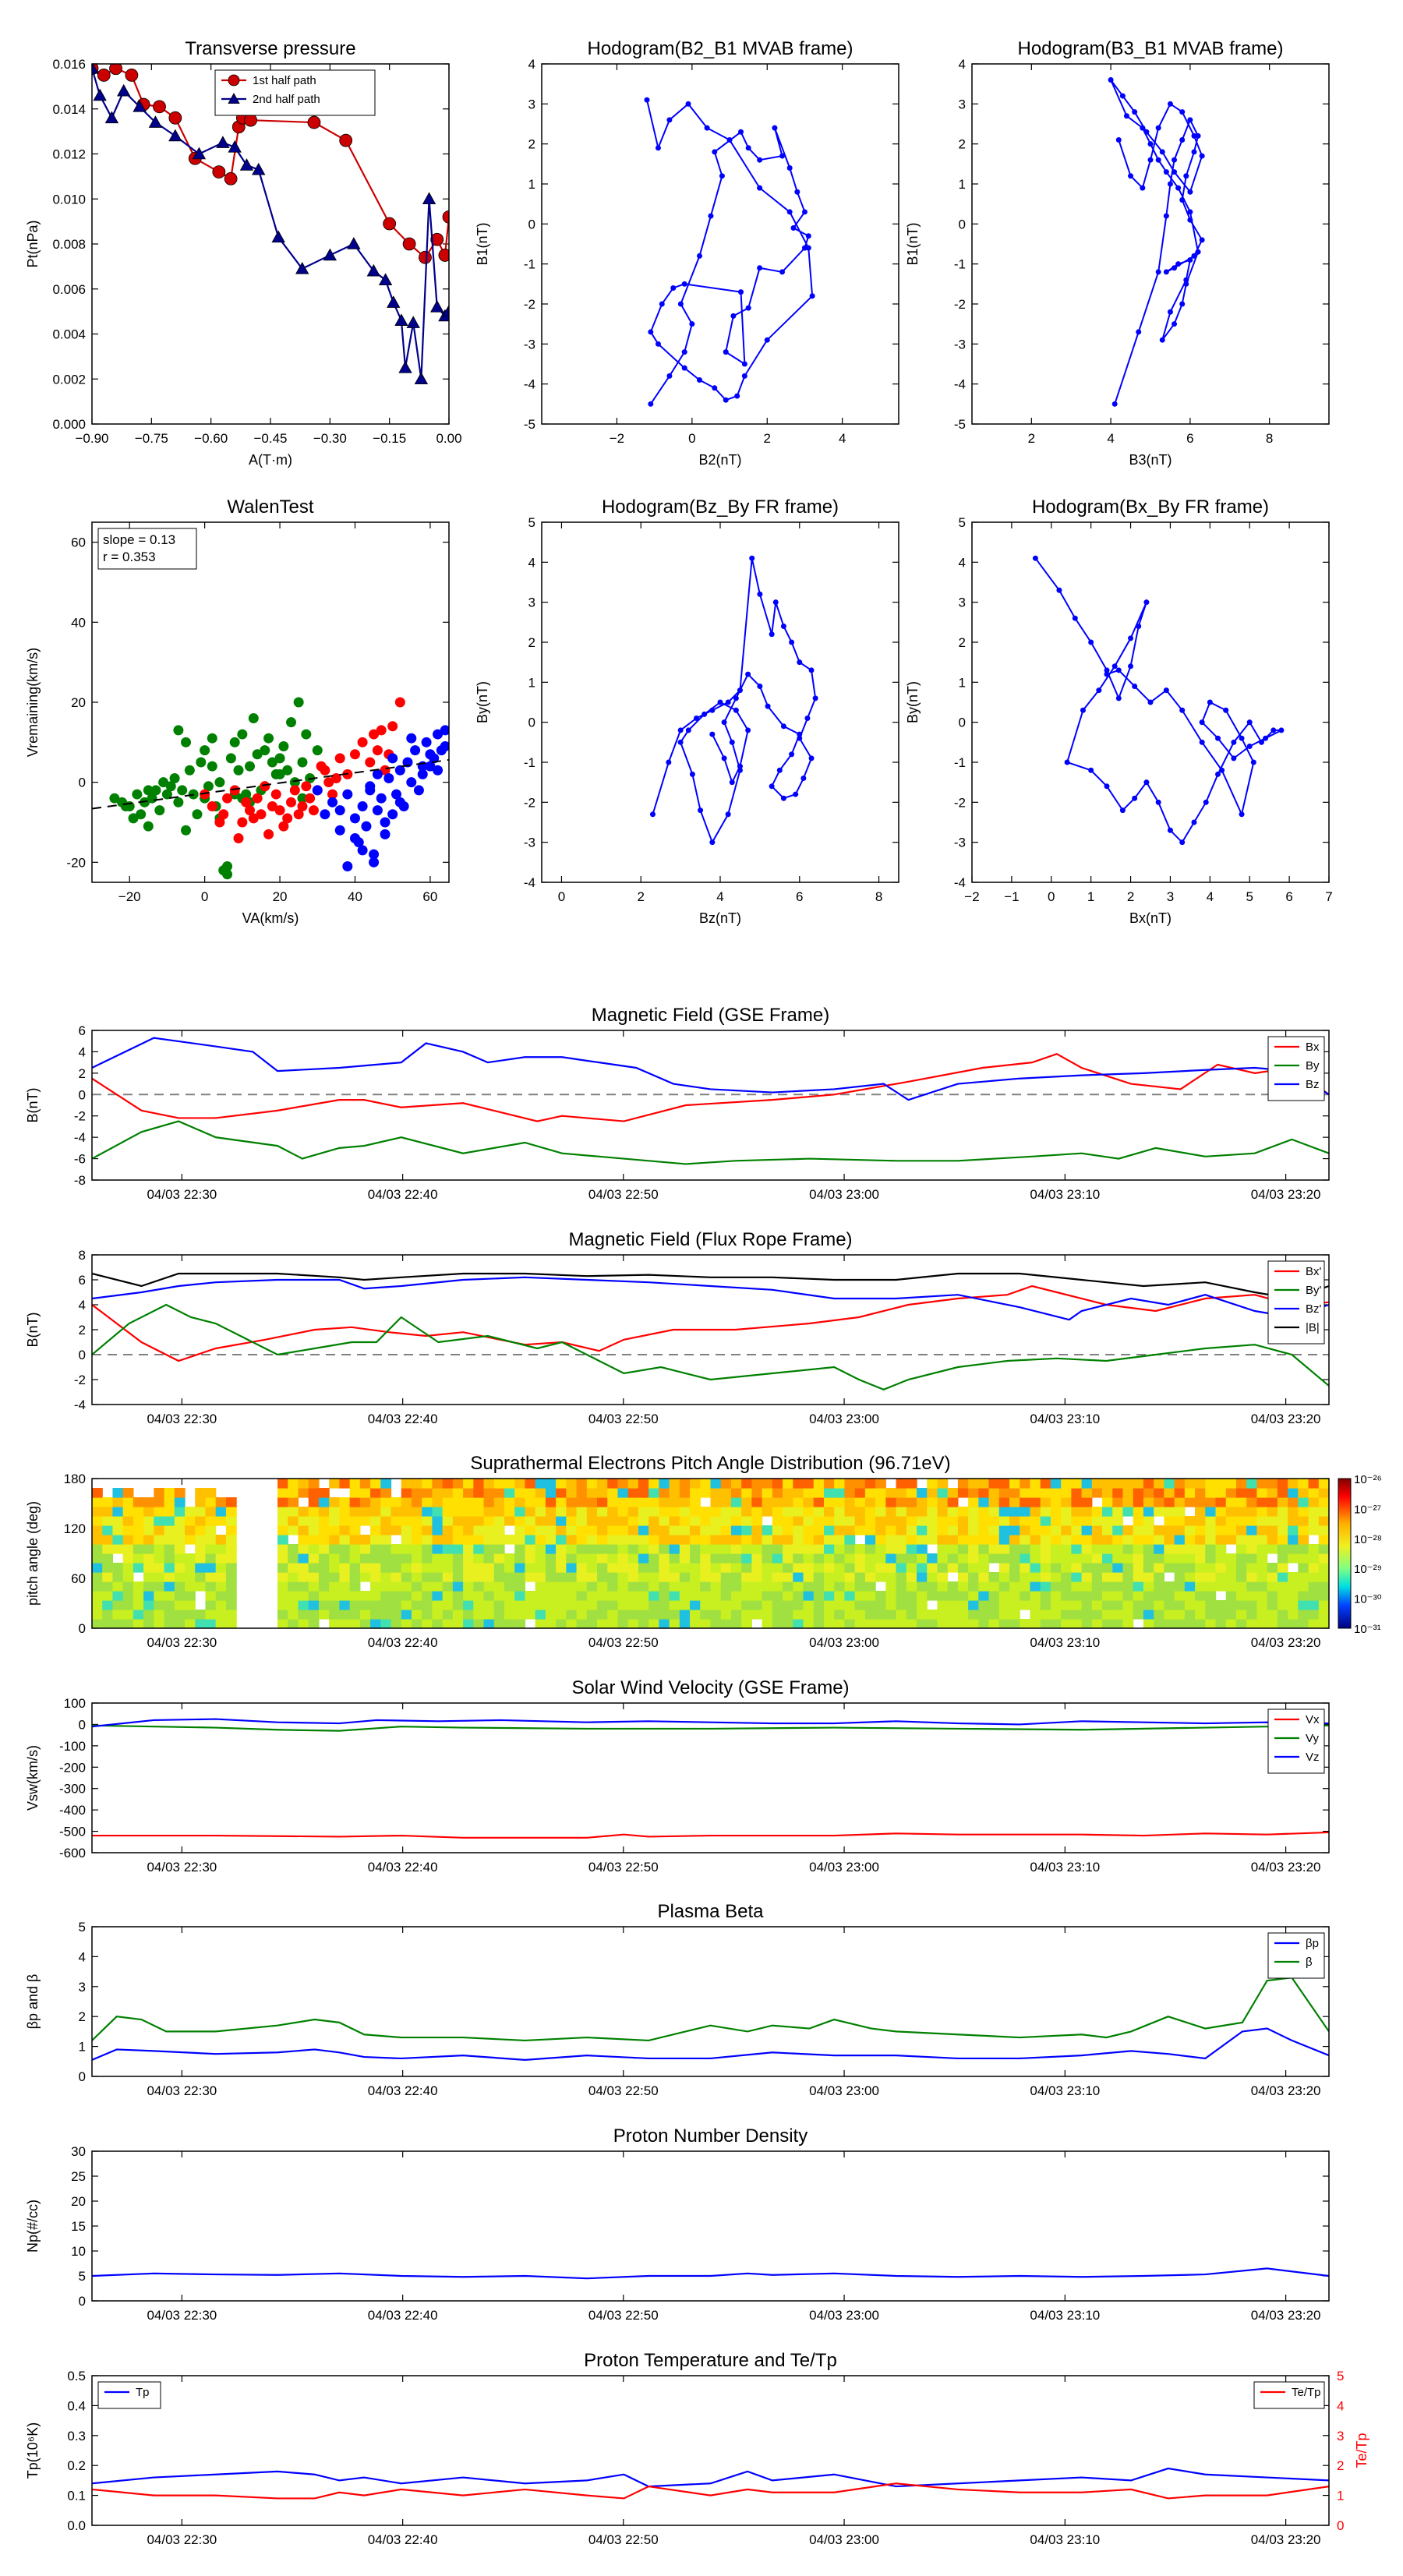 Image resolution: width=1403 pixels, height=2576 pixels. Describe the element at coordinates (69, 379) in the screenshot. I see `y-tick-label: 0.002` at that location.